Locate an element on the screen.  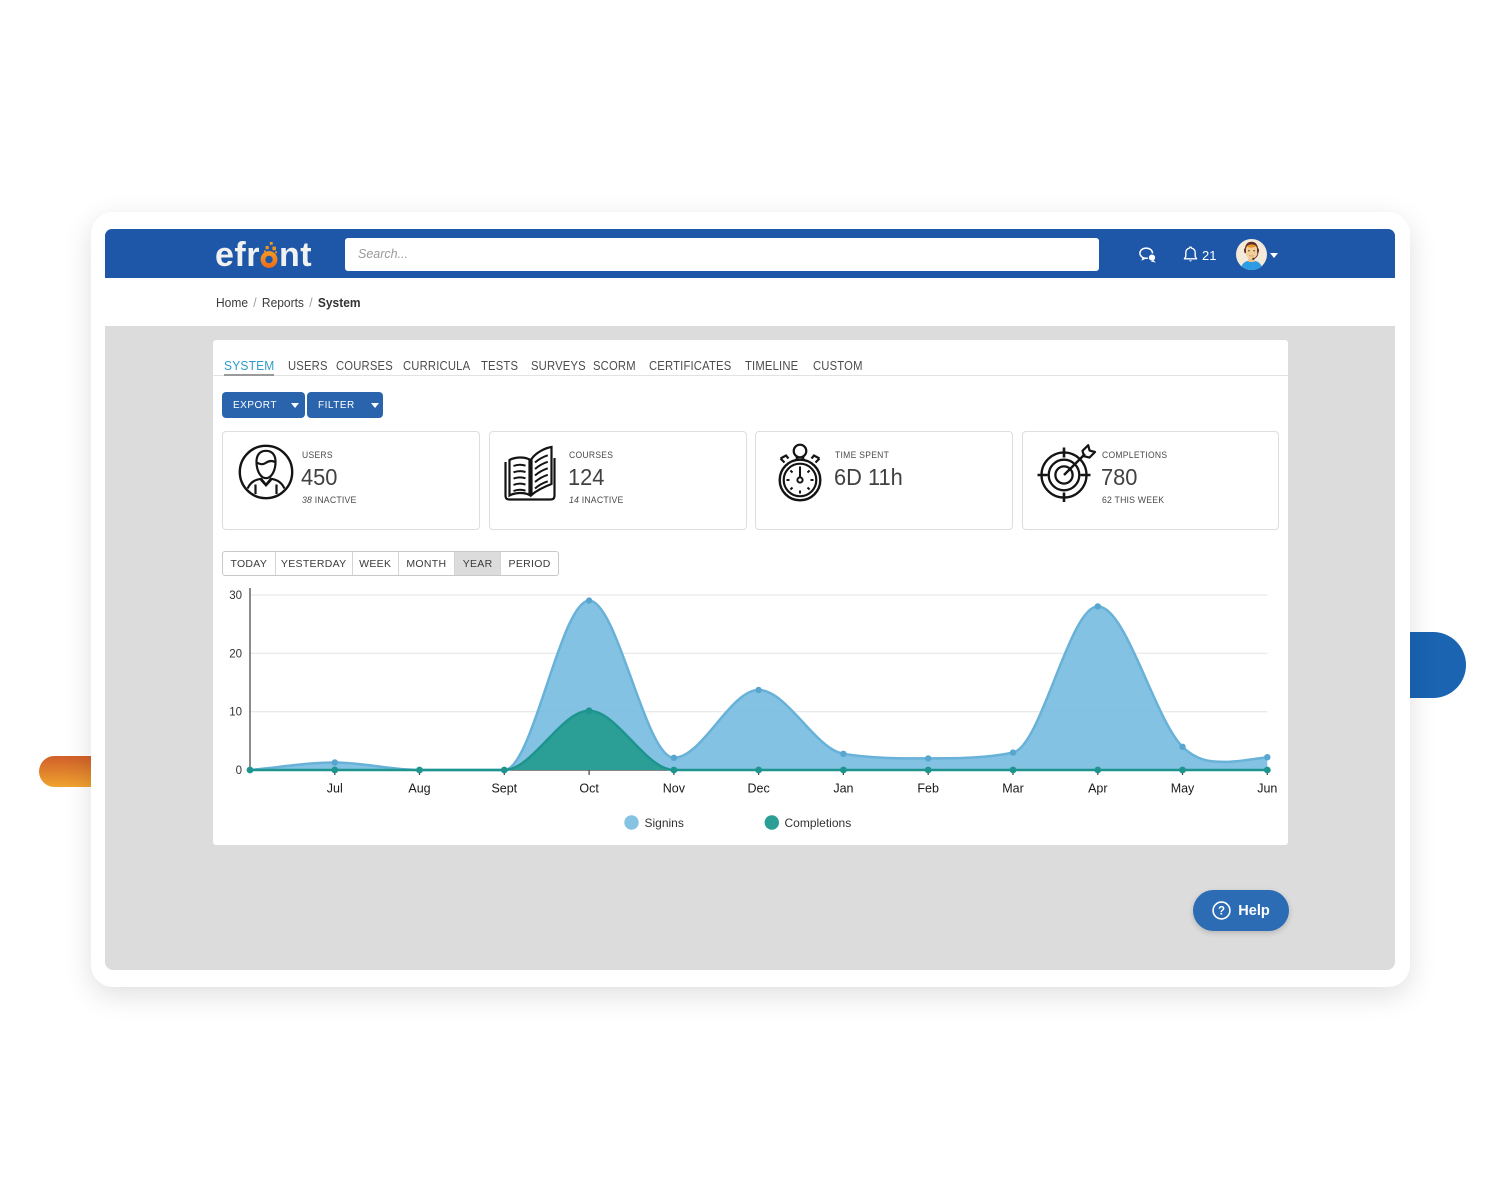
svg-text: Sept is located at coordinates (504, 789).